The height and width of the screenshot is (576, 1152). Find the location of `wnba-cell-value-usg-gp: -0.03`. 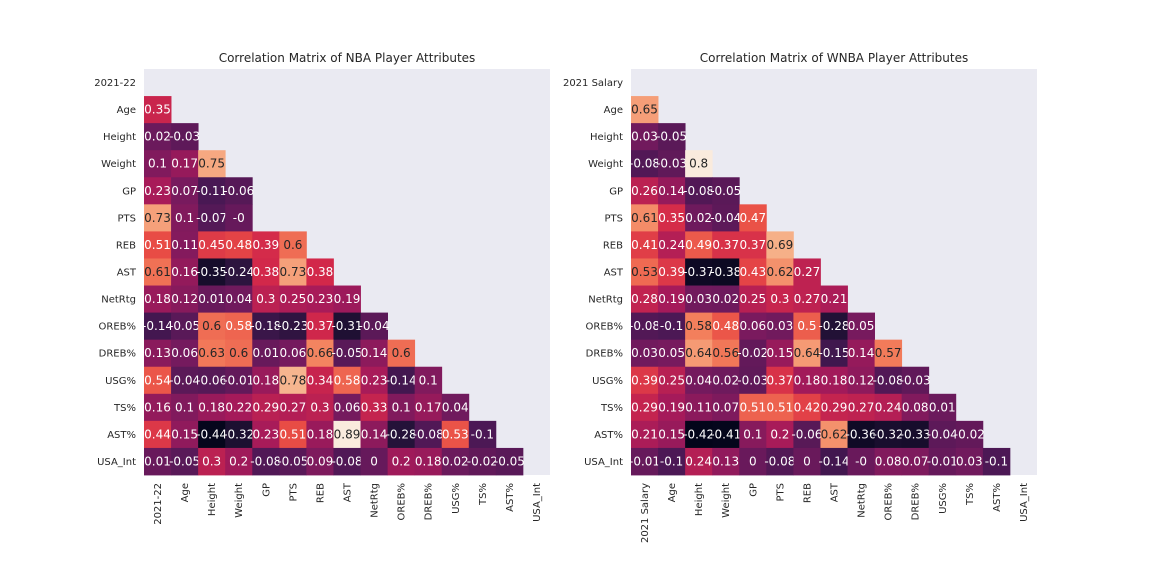

wnba-cell-value-usg-gp: -0.03 is located at coordinates (752, 380).